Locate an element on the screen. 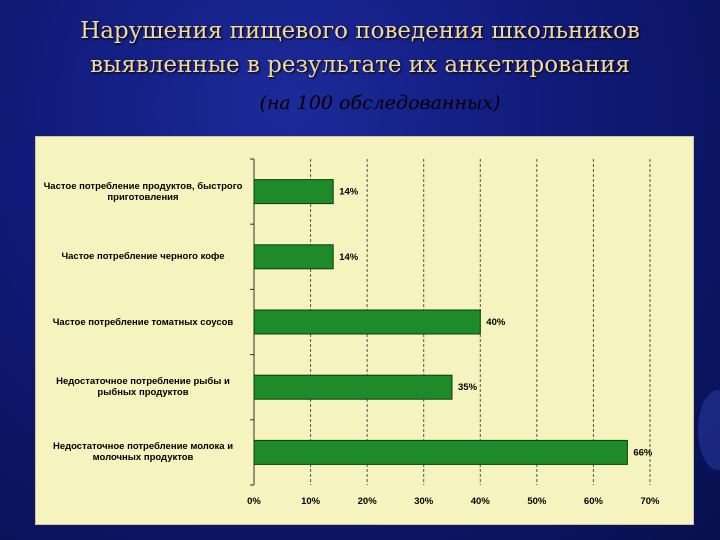  x-tick-label: 10% is located at coordinates (311, 501).